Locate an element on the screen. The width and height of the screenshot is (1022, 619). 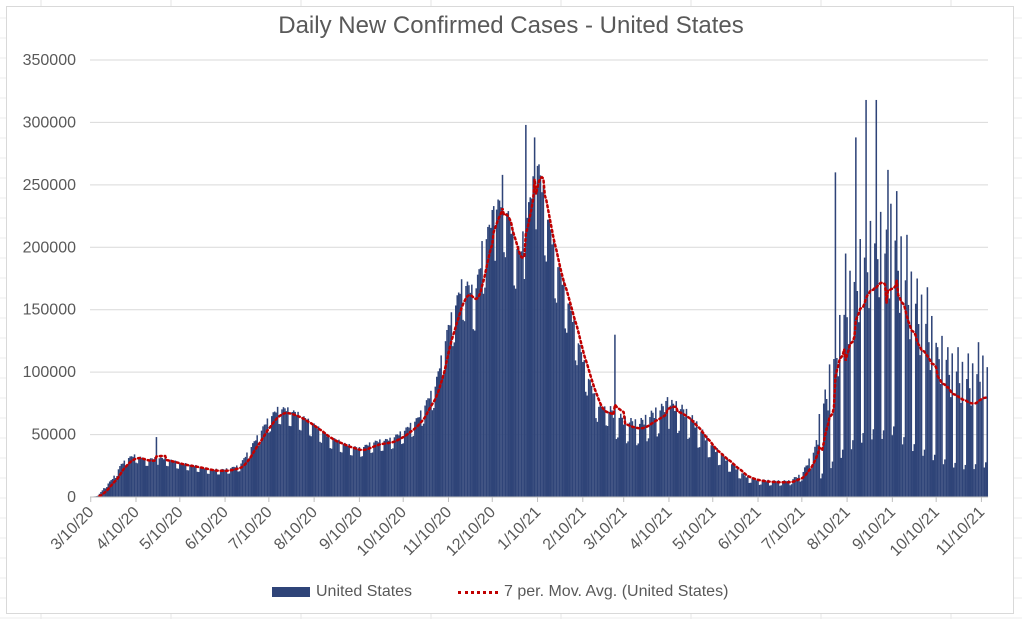
y-tick-label: 0 is located at coordinates (71, 497).